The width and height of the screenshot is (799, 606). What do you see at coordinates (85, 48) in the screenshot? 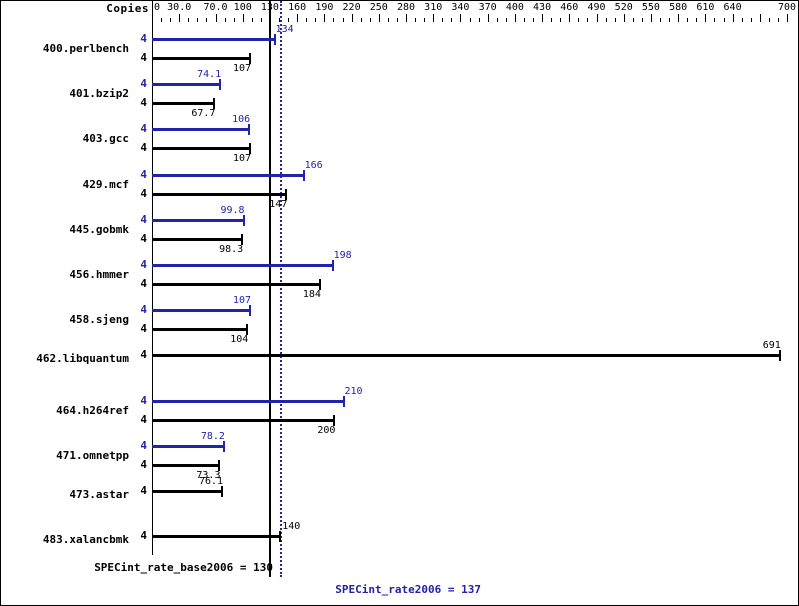
I see `benchmark-label: 400.perlbench` at bounding box center [85, 48].